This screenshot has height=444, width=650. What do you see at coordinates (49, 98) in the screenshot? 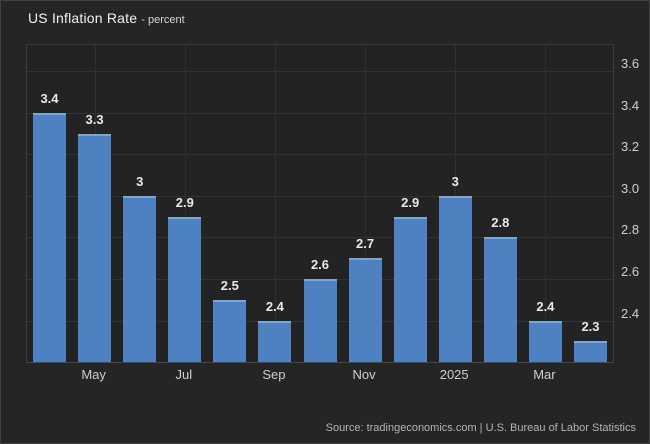
I see `bar-value-label: 3.4` at bounding box center [49, 98].